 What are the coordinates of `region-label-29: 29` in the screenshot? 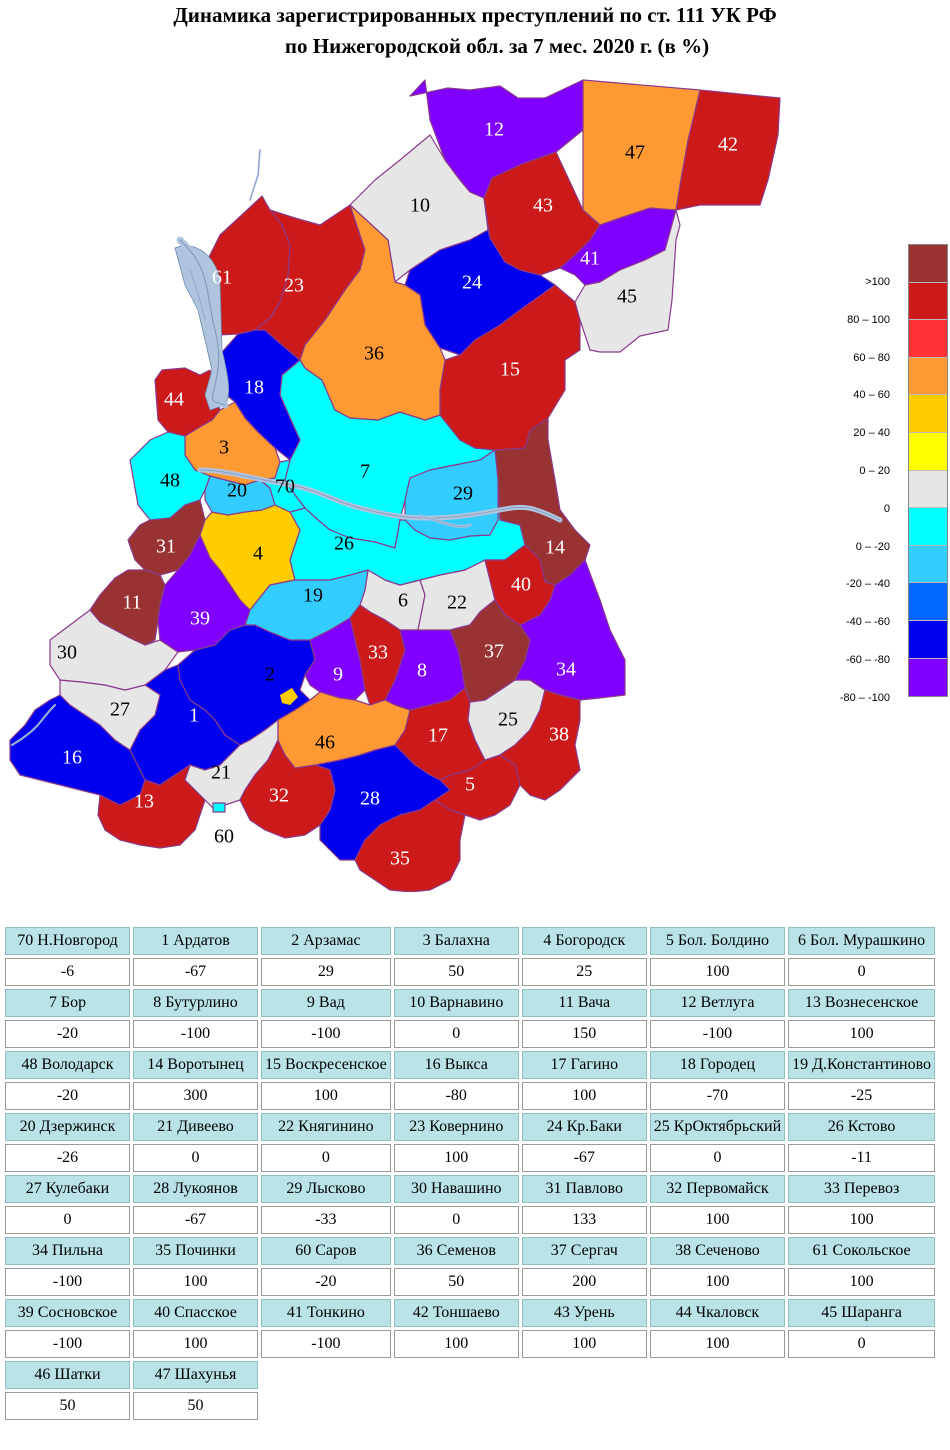 It's located at (463, 494).